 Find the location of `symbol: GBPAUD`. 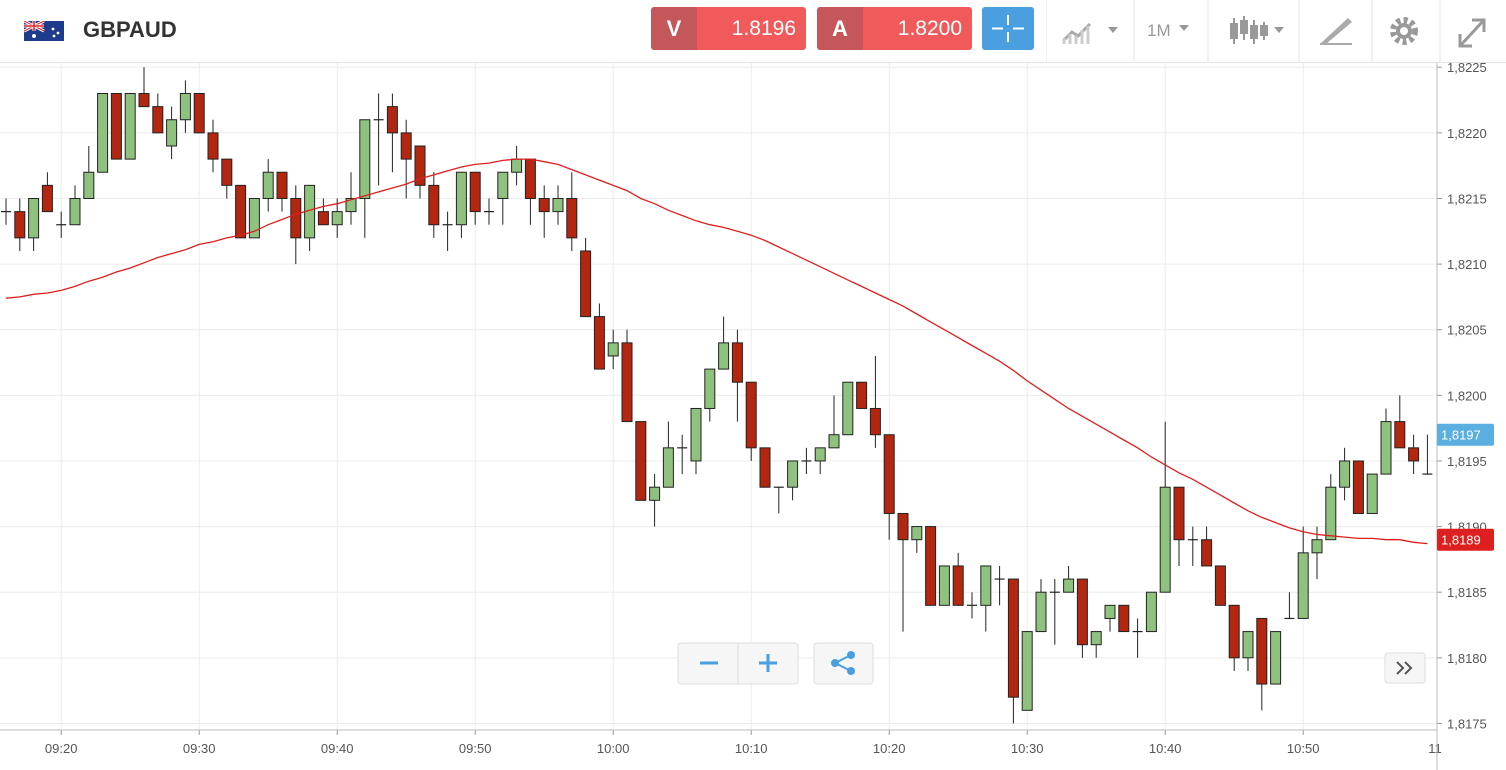

symbol: GBPAUD is located at coordinates (130, 29).